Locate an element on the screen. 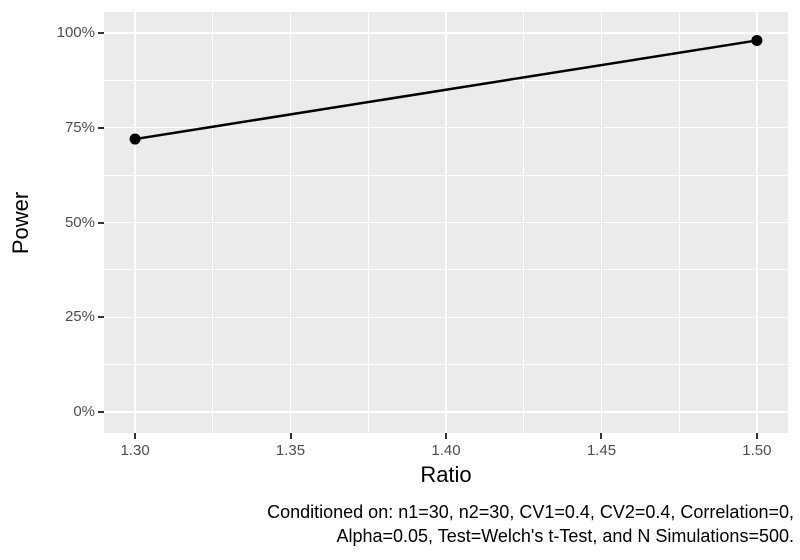 The height and width of the screenshot is (560, 800). y-tick-label: 75% is located at coordinates (79, 127).